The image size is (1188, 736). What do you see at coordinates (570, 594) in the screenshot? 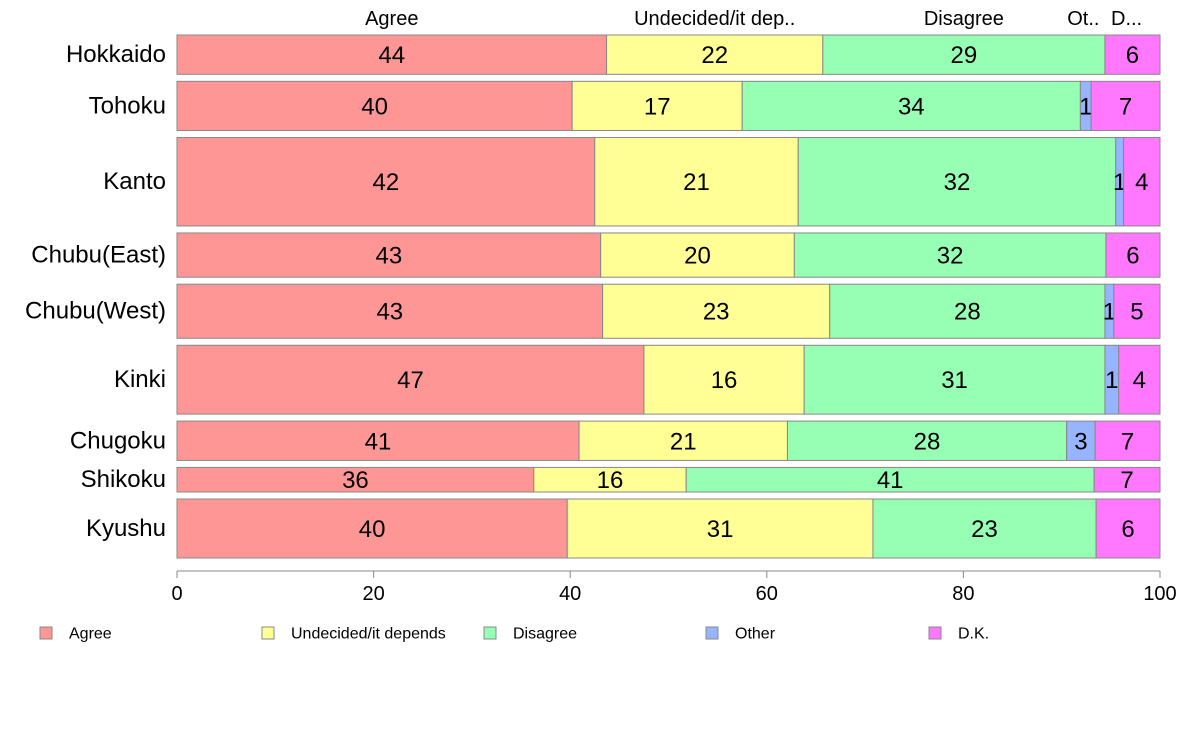
I see `x-tick-label: 40` at bounding box center [570, 594].